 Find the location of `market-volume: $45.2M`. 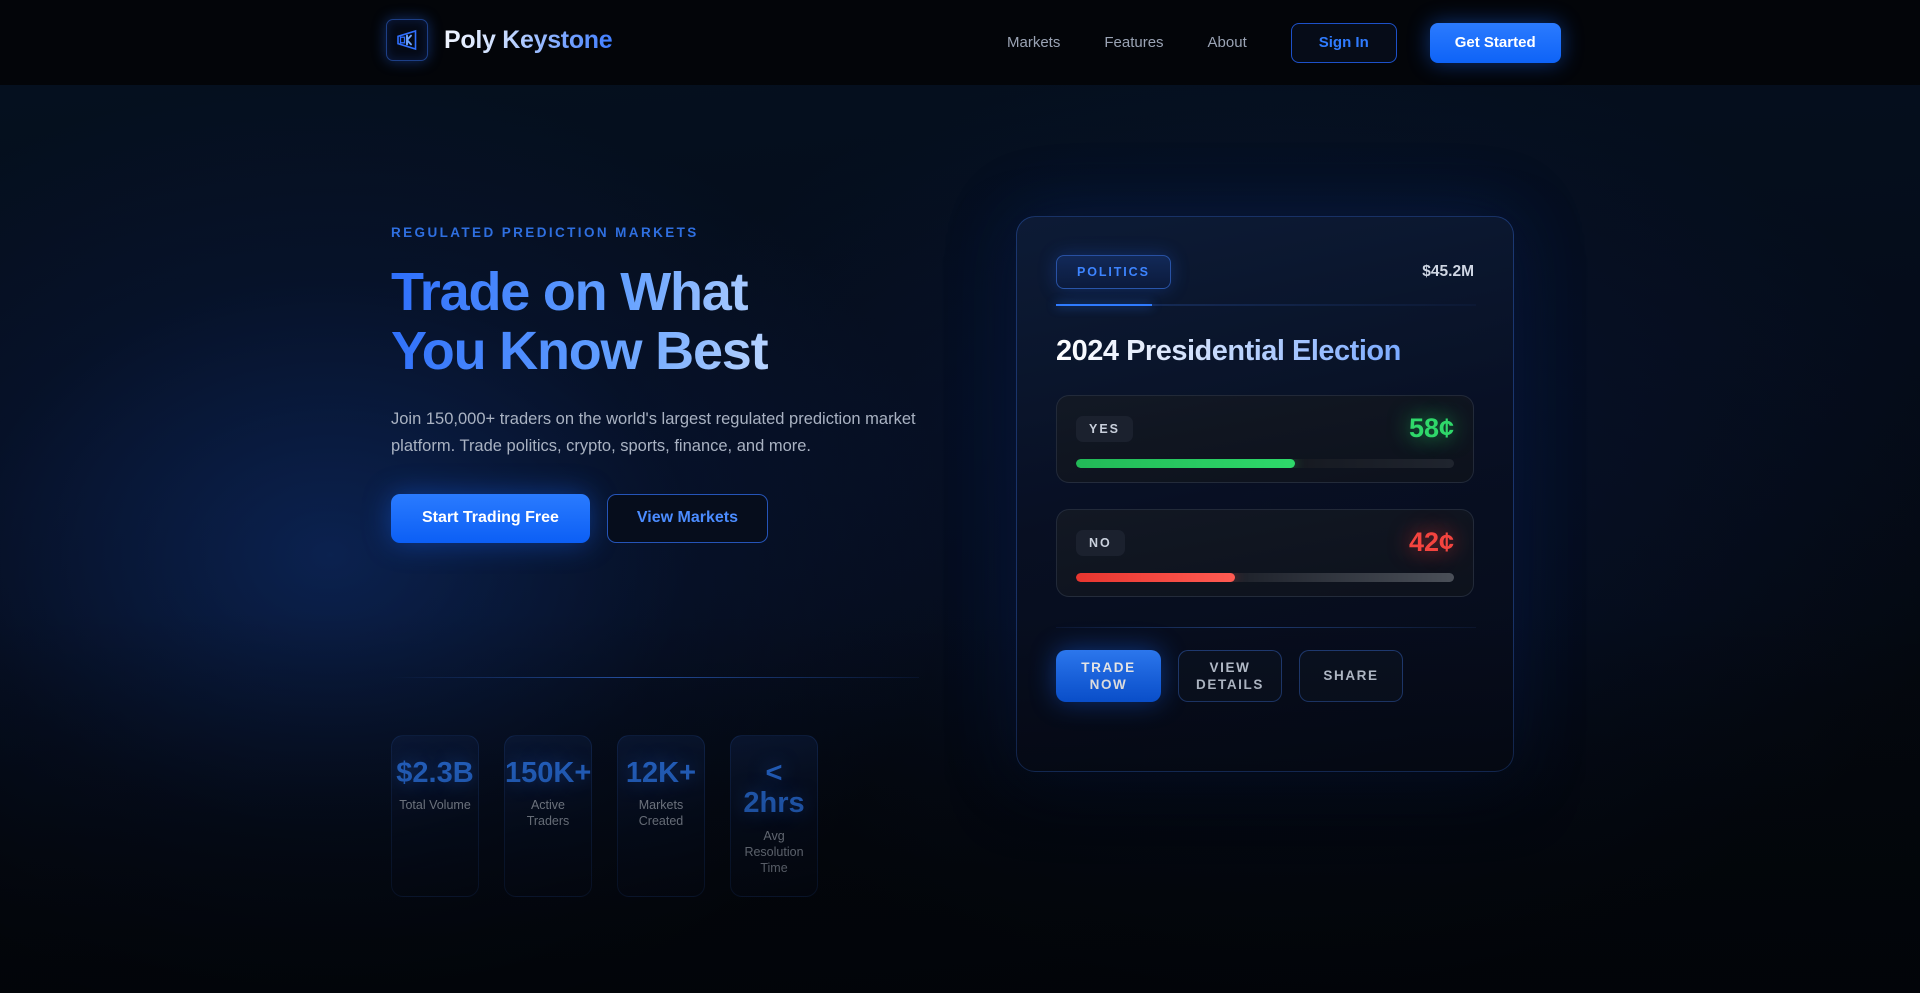

market-volume: $45.2M is located at coordinates (1448, 271).